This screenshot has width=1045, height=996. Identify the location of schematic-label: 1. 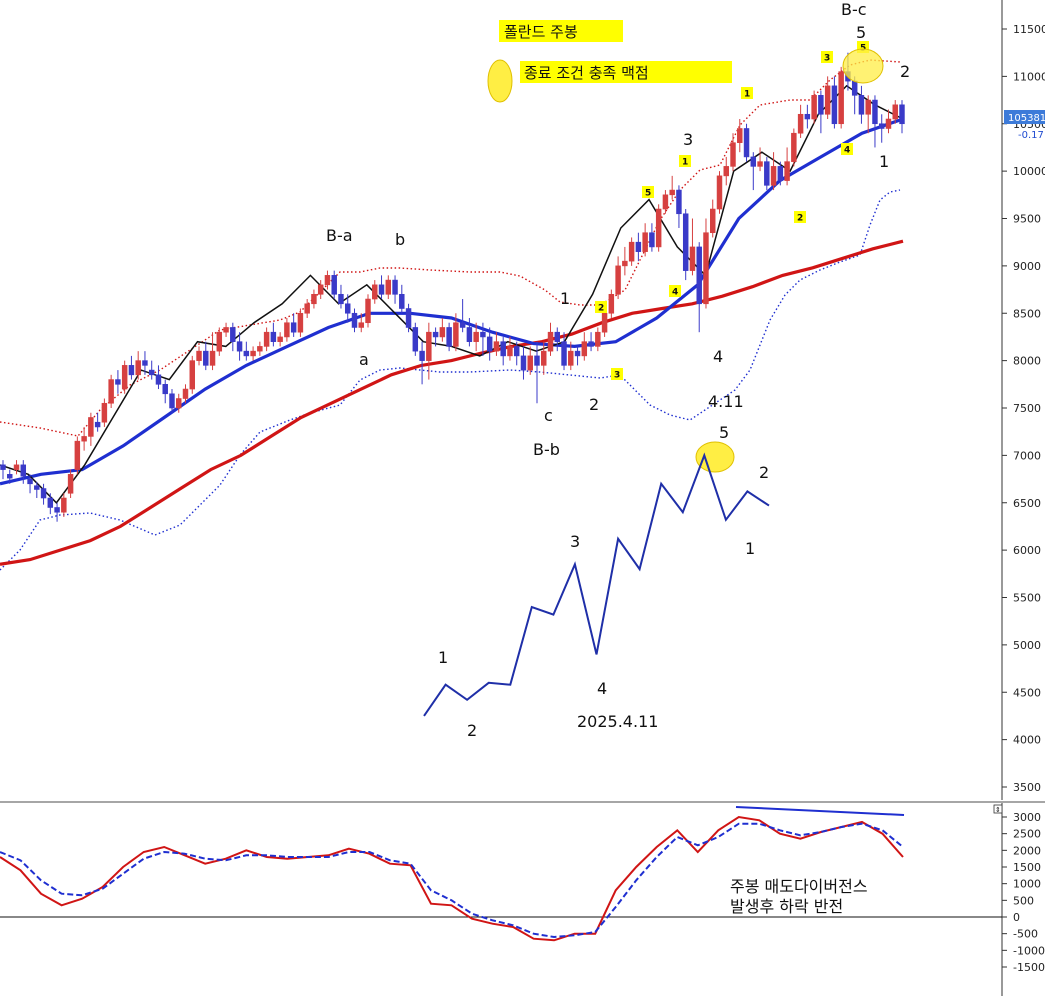
(750, 548).